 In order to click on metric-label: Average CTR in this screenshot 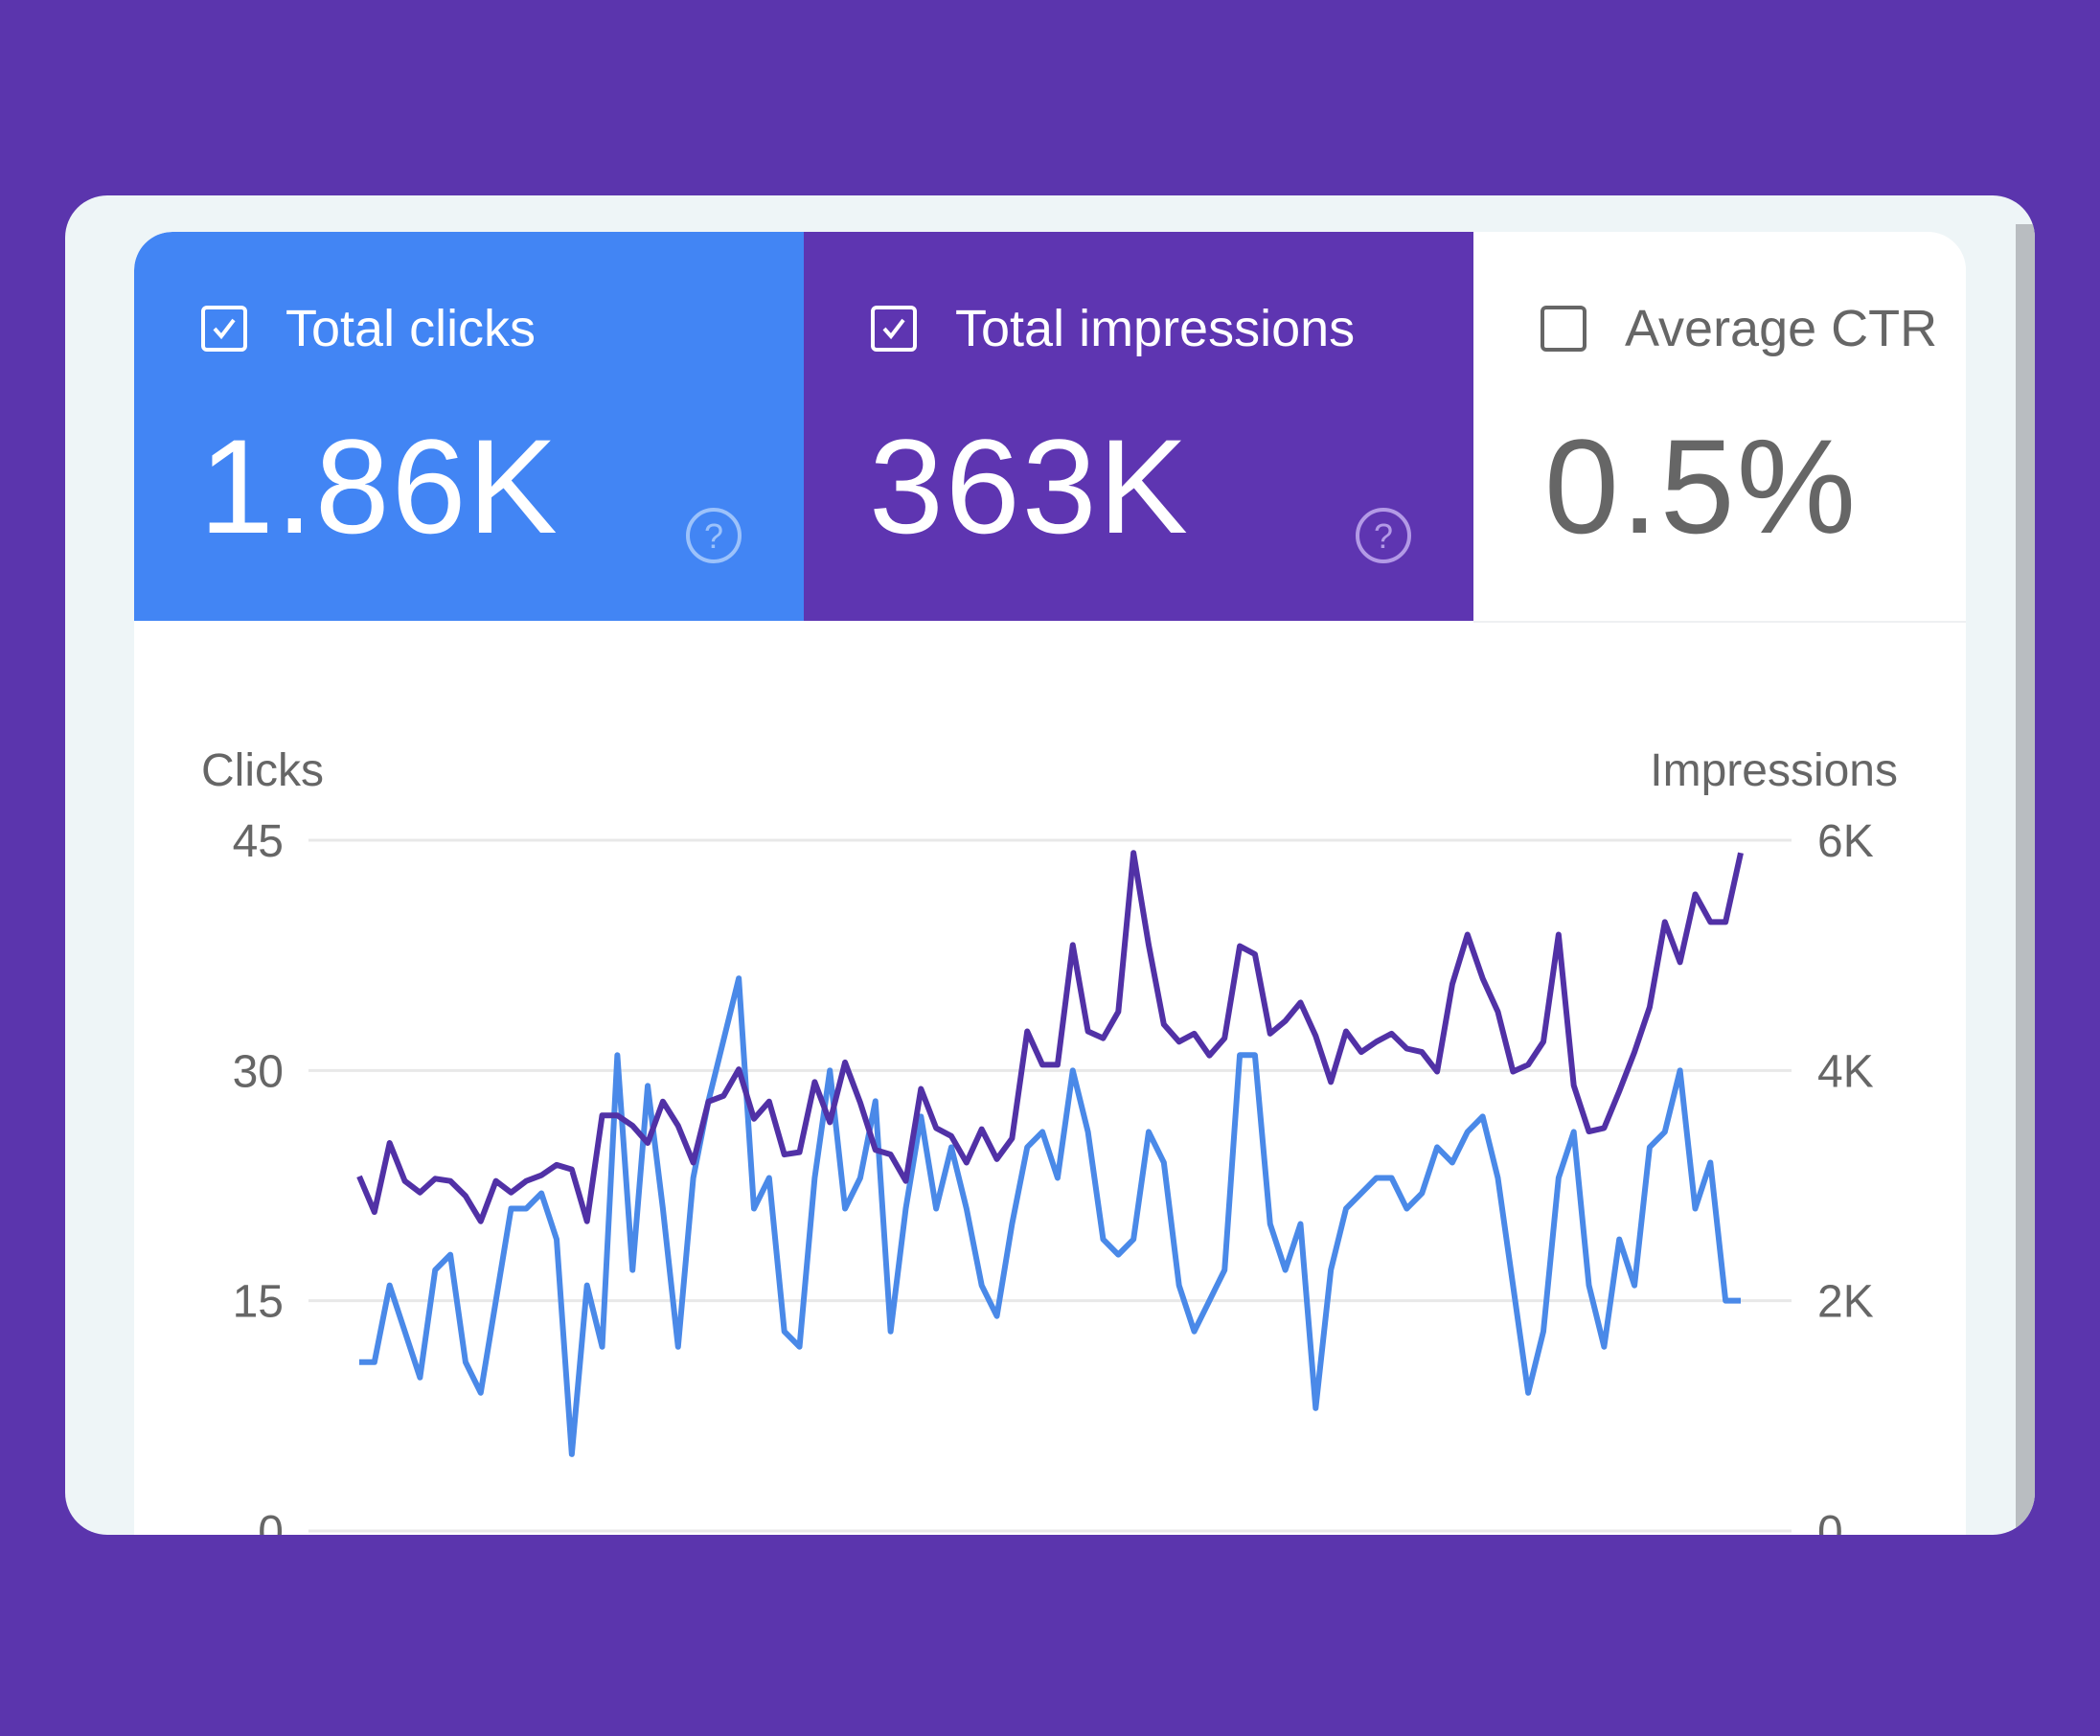, I will do `click(1781, 328)`.